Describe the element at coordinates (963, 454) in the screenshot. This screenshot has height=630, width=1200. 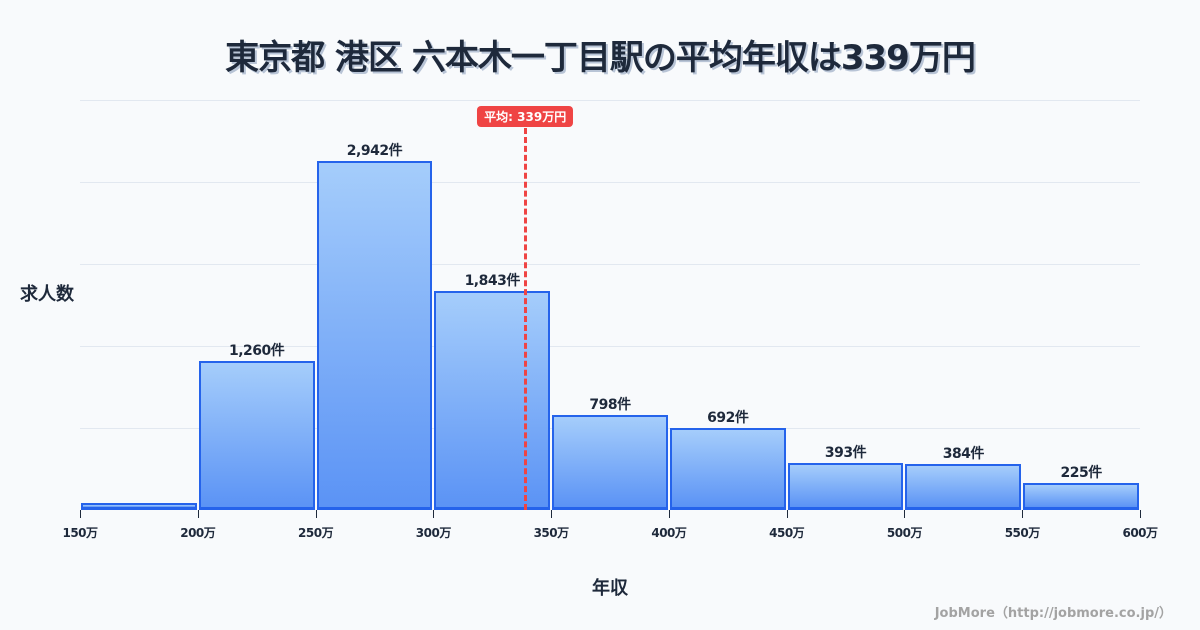
I see `bar-value-label: 384件` at that location.